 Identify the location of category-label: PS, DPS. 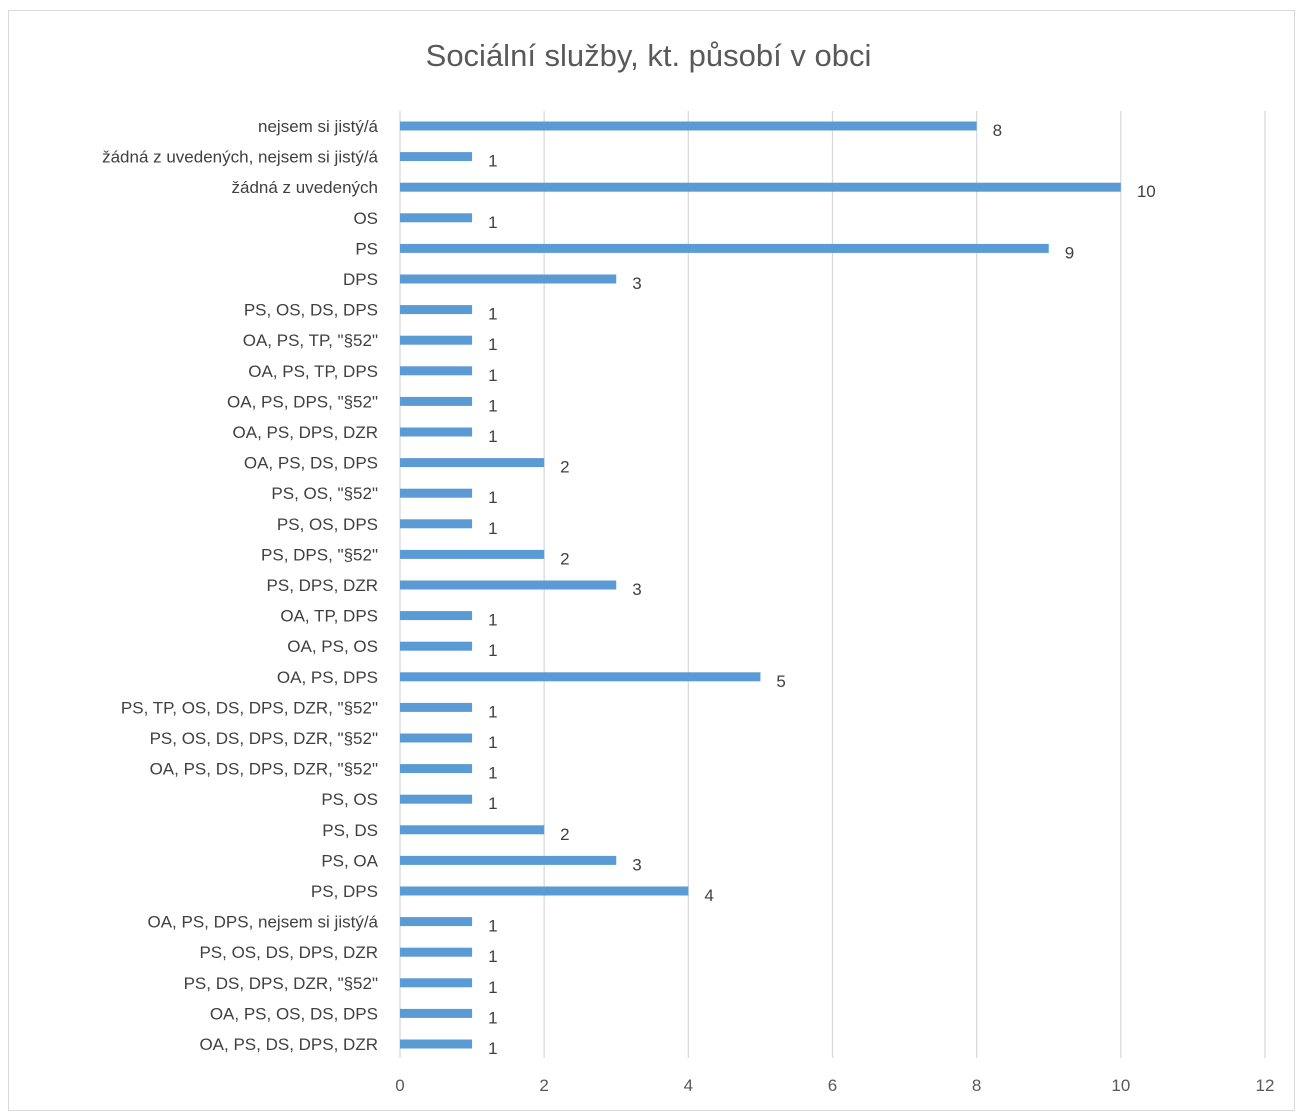
(344, 891).